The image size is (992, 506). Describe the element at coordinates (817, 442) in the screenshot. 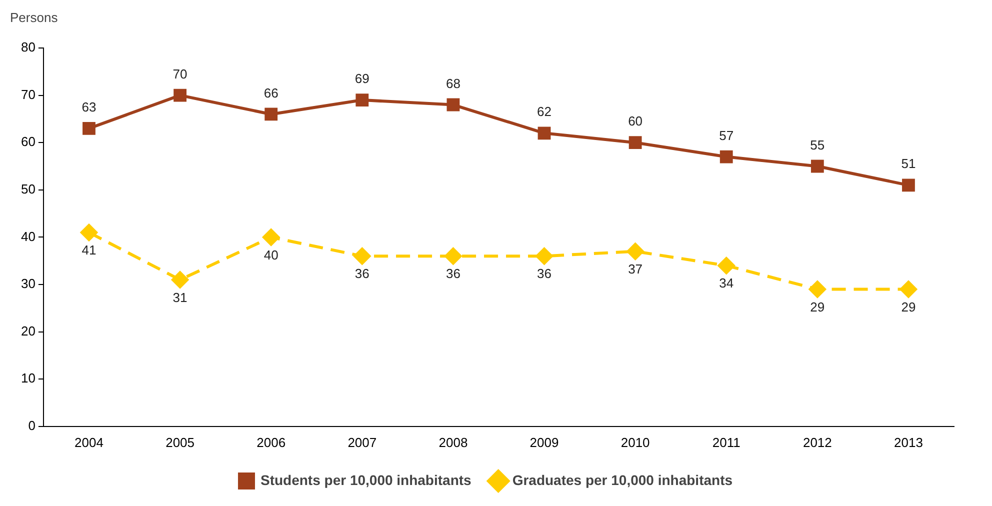

I see `x-tick-label: 2012` at that location.